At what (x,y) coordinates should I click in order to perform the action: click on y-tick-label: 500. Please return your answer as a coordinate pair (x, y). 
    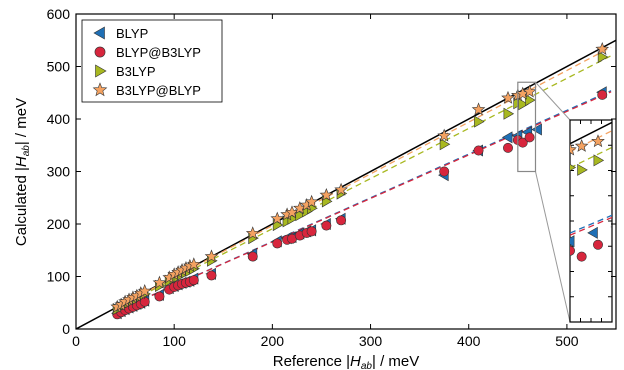
    Looking at the image, I should click on (59, 67).